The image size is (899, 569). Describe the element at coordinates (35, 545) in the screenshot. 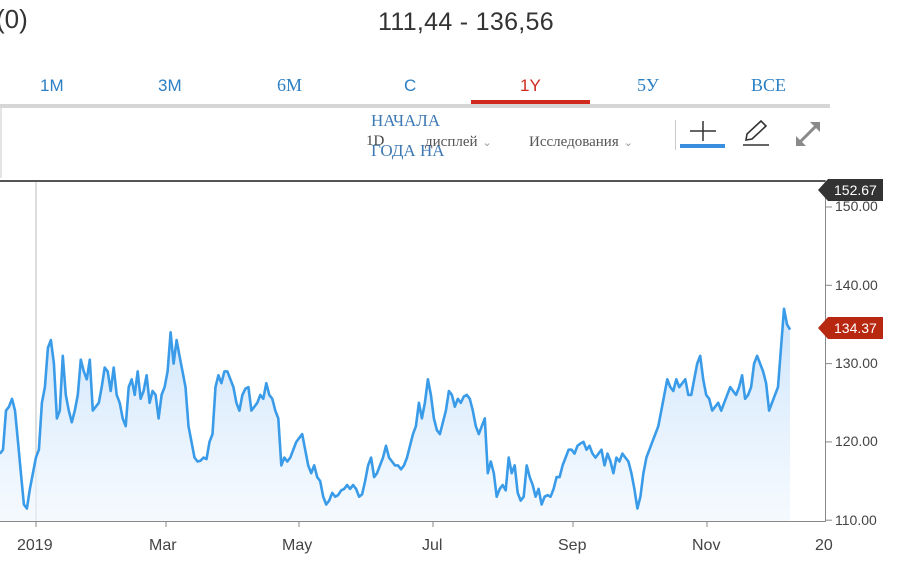

I see `x-tick-2019: 2019` at that location.